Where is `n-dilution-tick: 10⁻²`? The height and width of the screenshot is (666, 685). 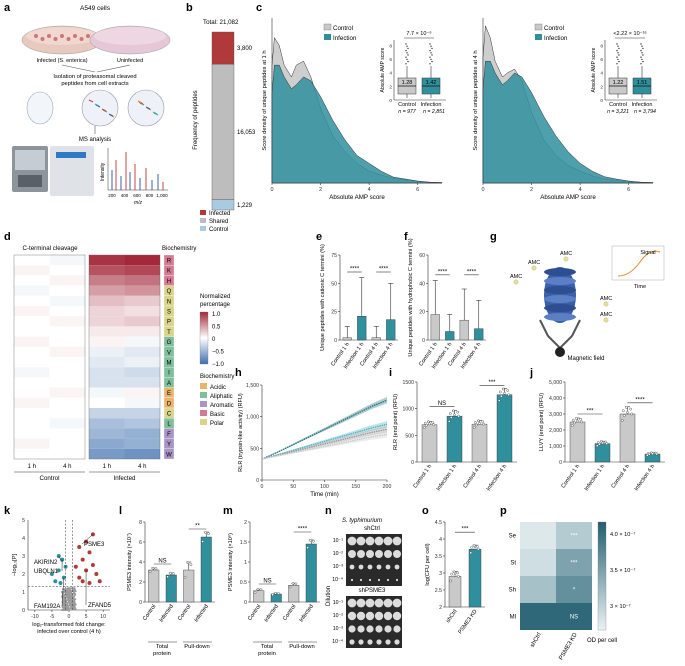
n-dilution-tick: 10⁻² is located at coordinates (338, 616).